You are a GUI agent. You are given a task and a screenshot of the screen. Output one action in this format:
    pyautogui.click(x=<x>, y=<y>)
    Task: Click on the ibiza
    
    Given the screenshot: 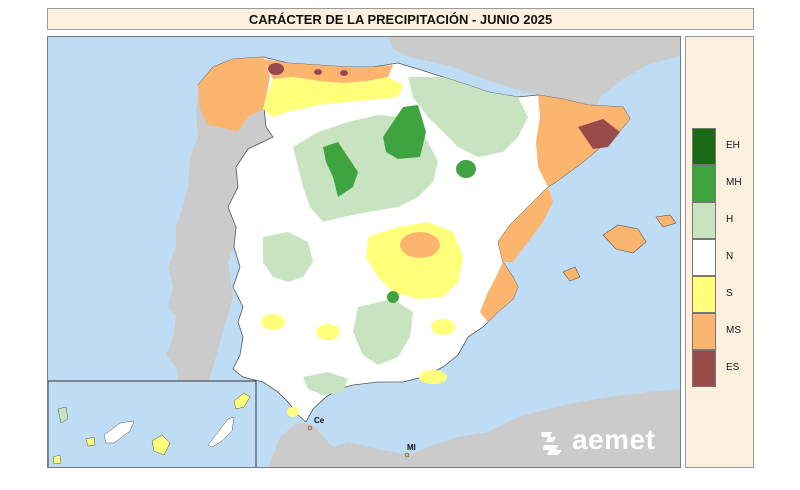 What is the action you would take?
    pyautogui.click(x=571, y=274)
    